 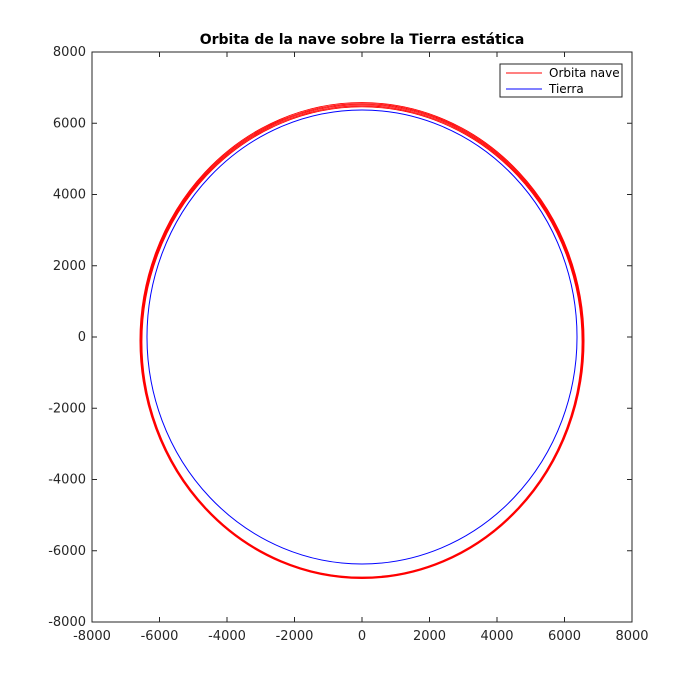 I want to click on legend-label-orbita: Orbita nave, so click(x=584, y=73).